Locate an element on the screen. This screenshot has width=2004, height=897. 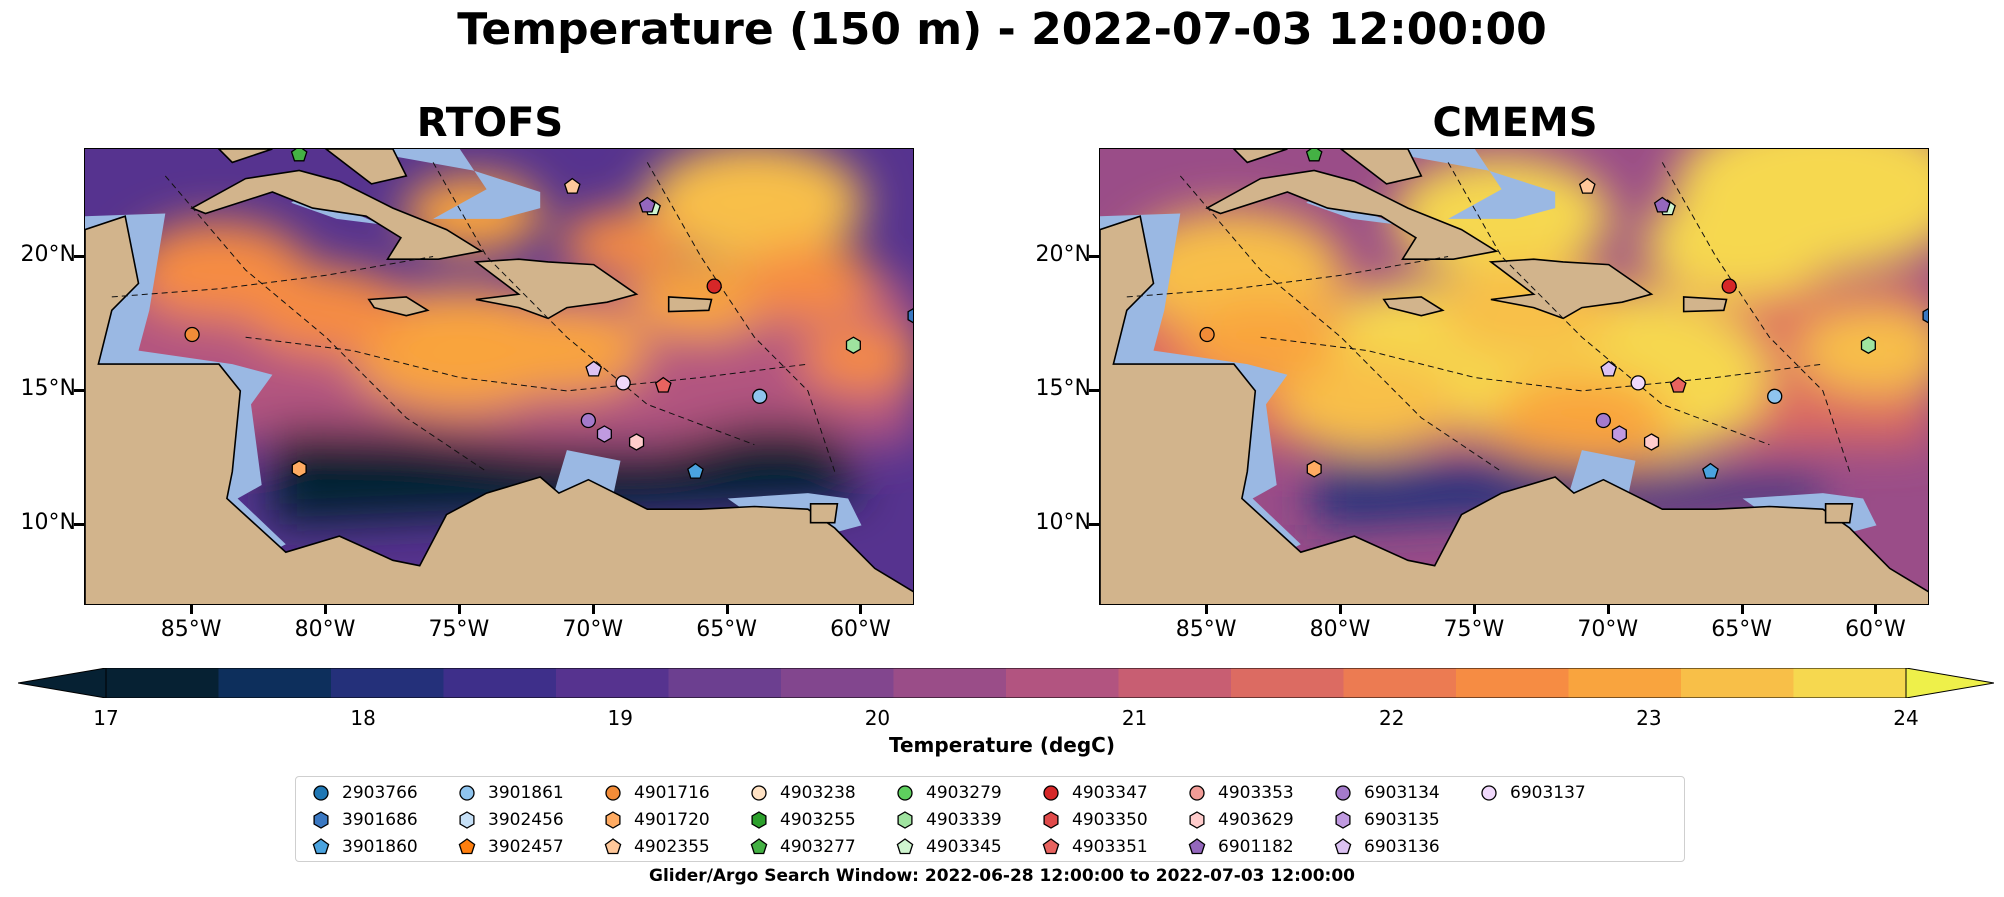
panel-title-rtofs: RTOFS is located at coordinates (490, 123).